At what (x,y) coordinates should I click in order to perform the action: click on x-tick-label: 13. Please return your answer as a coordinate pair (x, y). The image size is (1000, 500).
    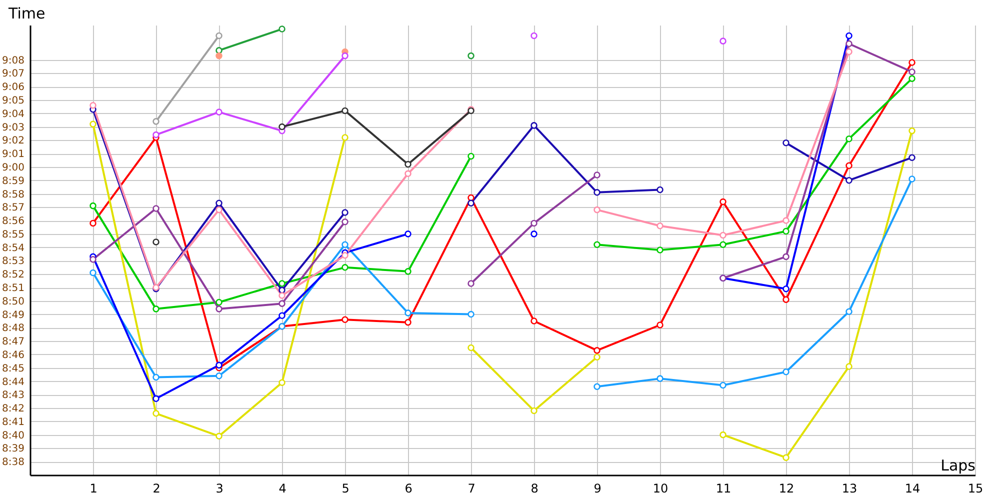
    Looking at the image, I should click on (850, 489).